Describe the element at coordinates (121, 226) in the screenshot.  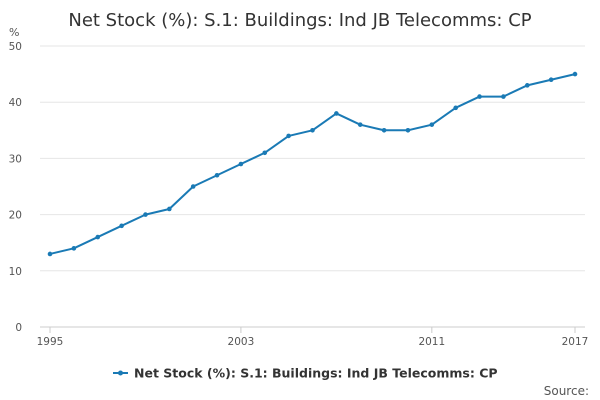
I see `data-point-1998` at that location.